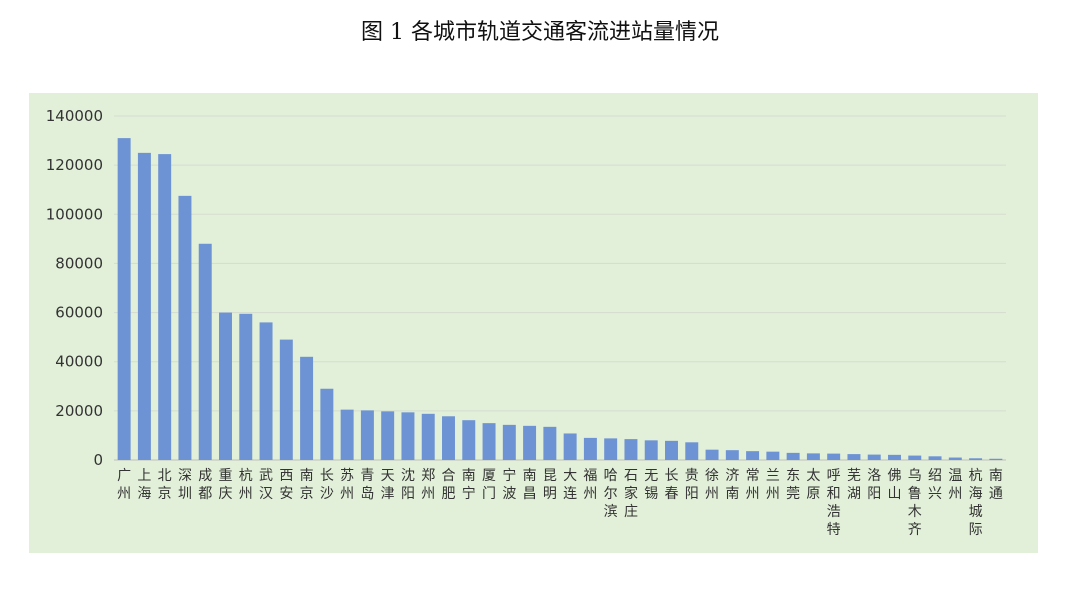  What do you see at coordinates (74, 214) in the screenshot?
I see `y-tick-label: 100000` at bounding box center [74, 214].